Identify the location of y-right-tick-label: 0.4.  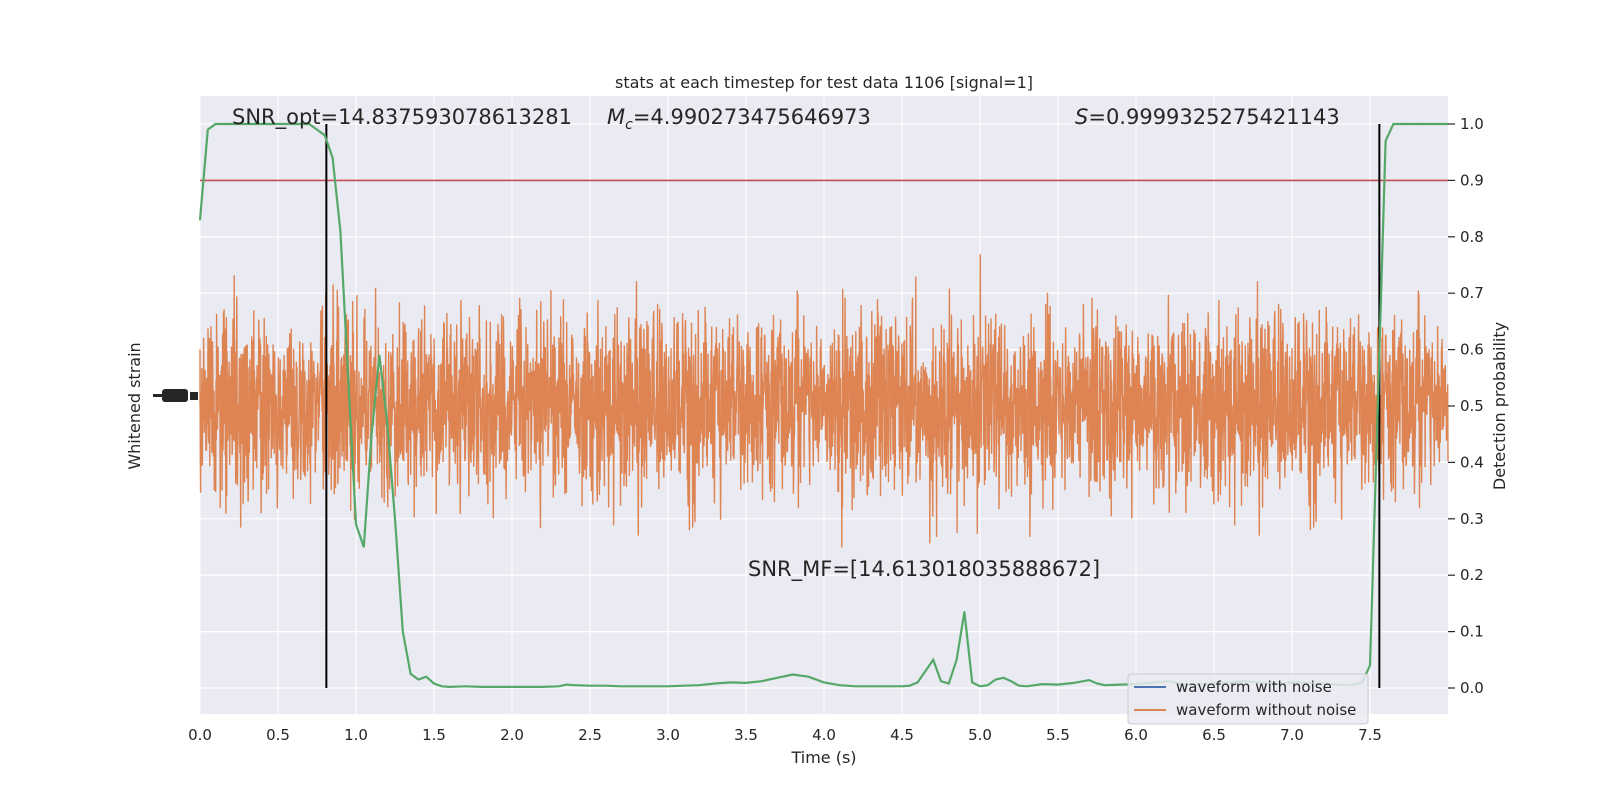
(1472, 462).